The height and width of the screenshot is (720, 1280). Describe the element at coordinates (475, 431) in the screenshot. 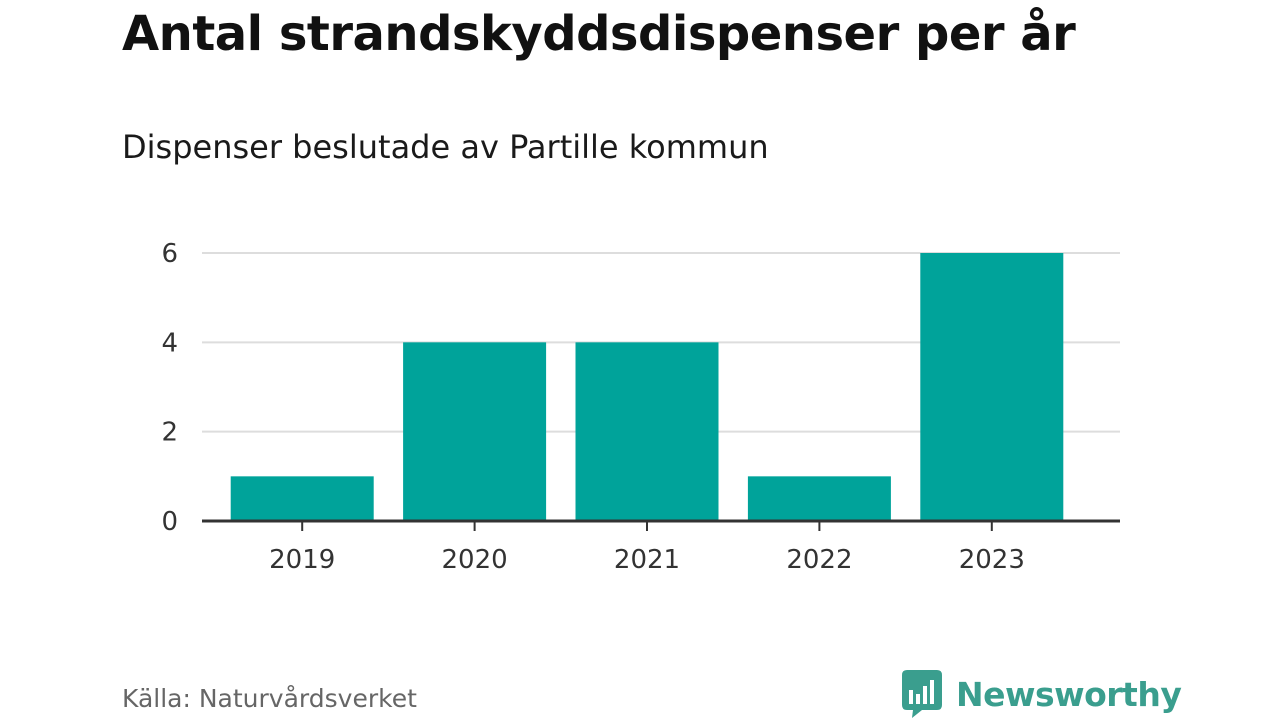

I see `bar-2020` at that location.